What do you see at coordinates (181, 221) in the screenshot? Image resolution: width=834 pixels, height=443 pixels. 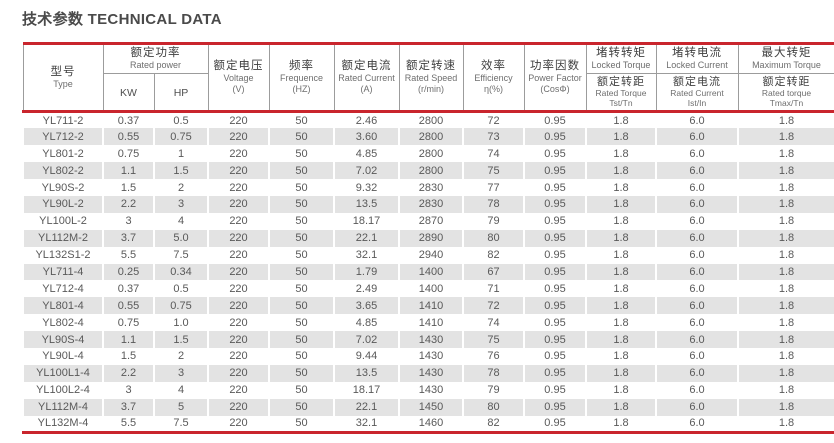 I see `table-cell: 4` at bounding box center [181, 221].